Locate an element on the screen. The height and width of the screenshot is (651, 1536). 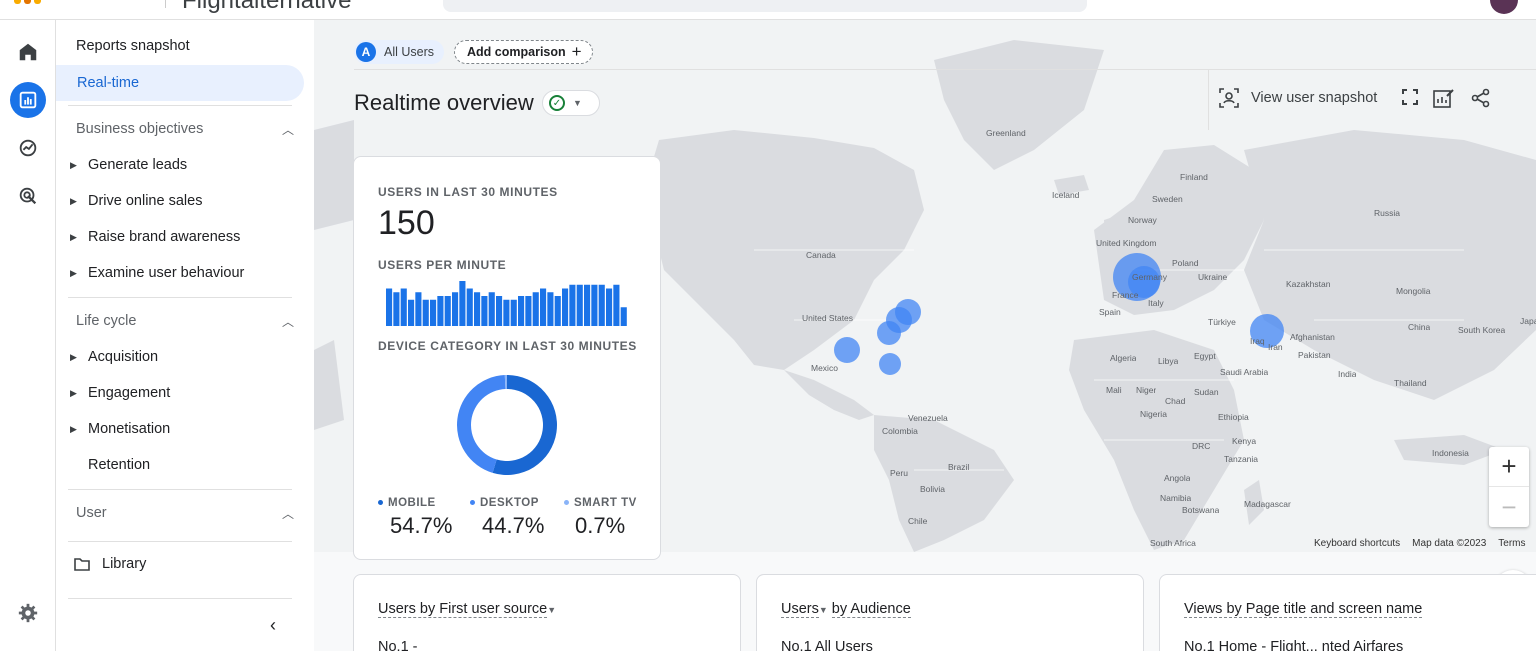
search-bar is located at coordinates (765, 6).